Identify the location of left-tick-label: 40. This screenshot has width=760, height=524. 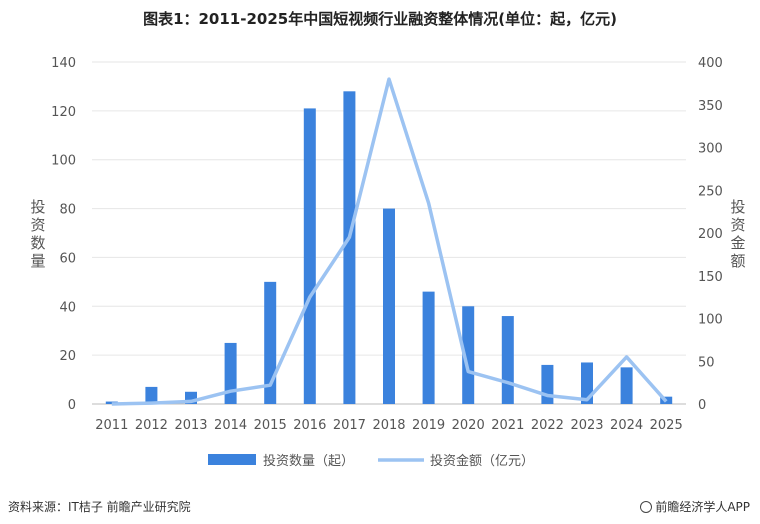
(67, 307).